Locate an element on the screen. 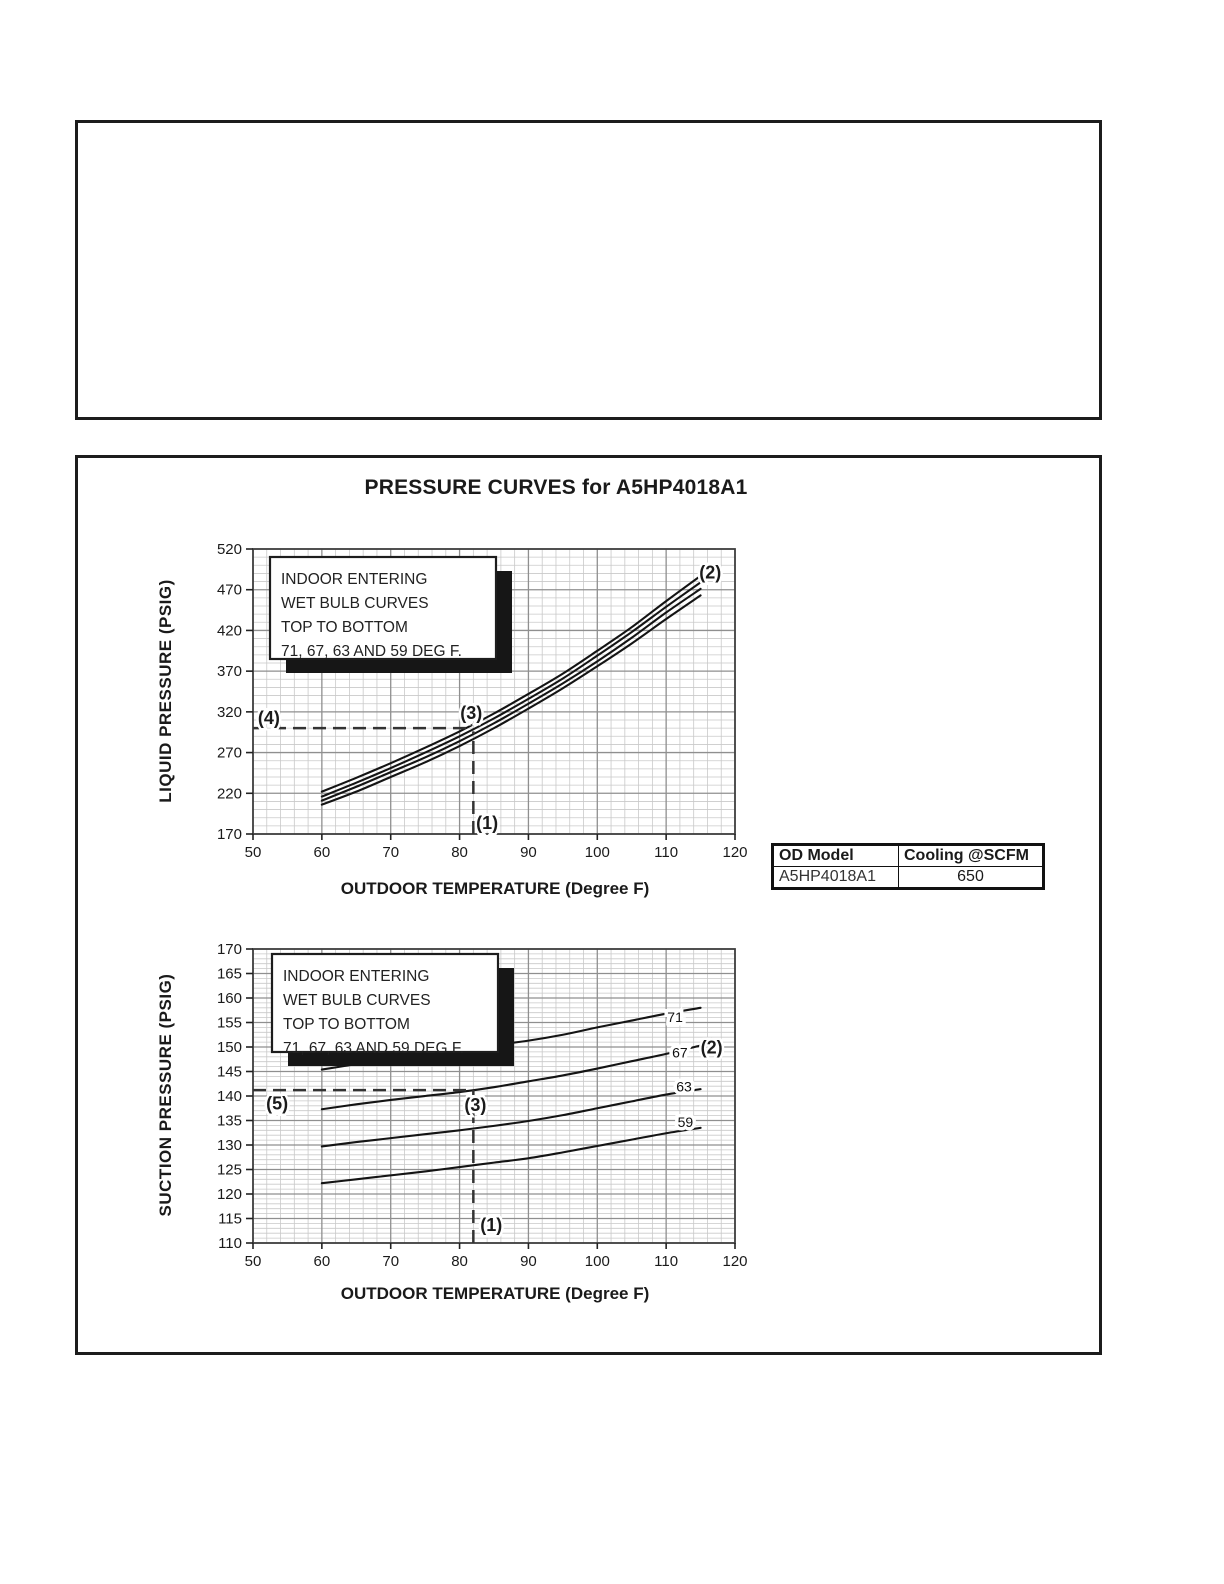  page-title: PRESSURE CURVES for A5HP4018A1 is located at coordinates (556, 487).